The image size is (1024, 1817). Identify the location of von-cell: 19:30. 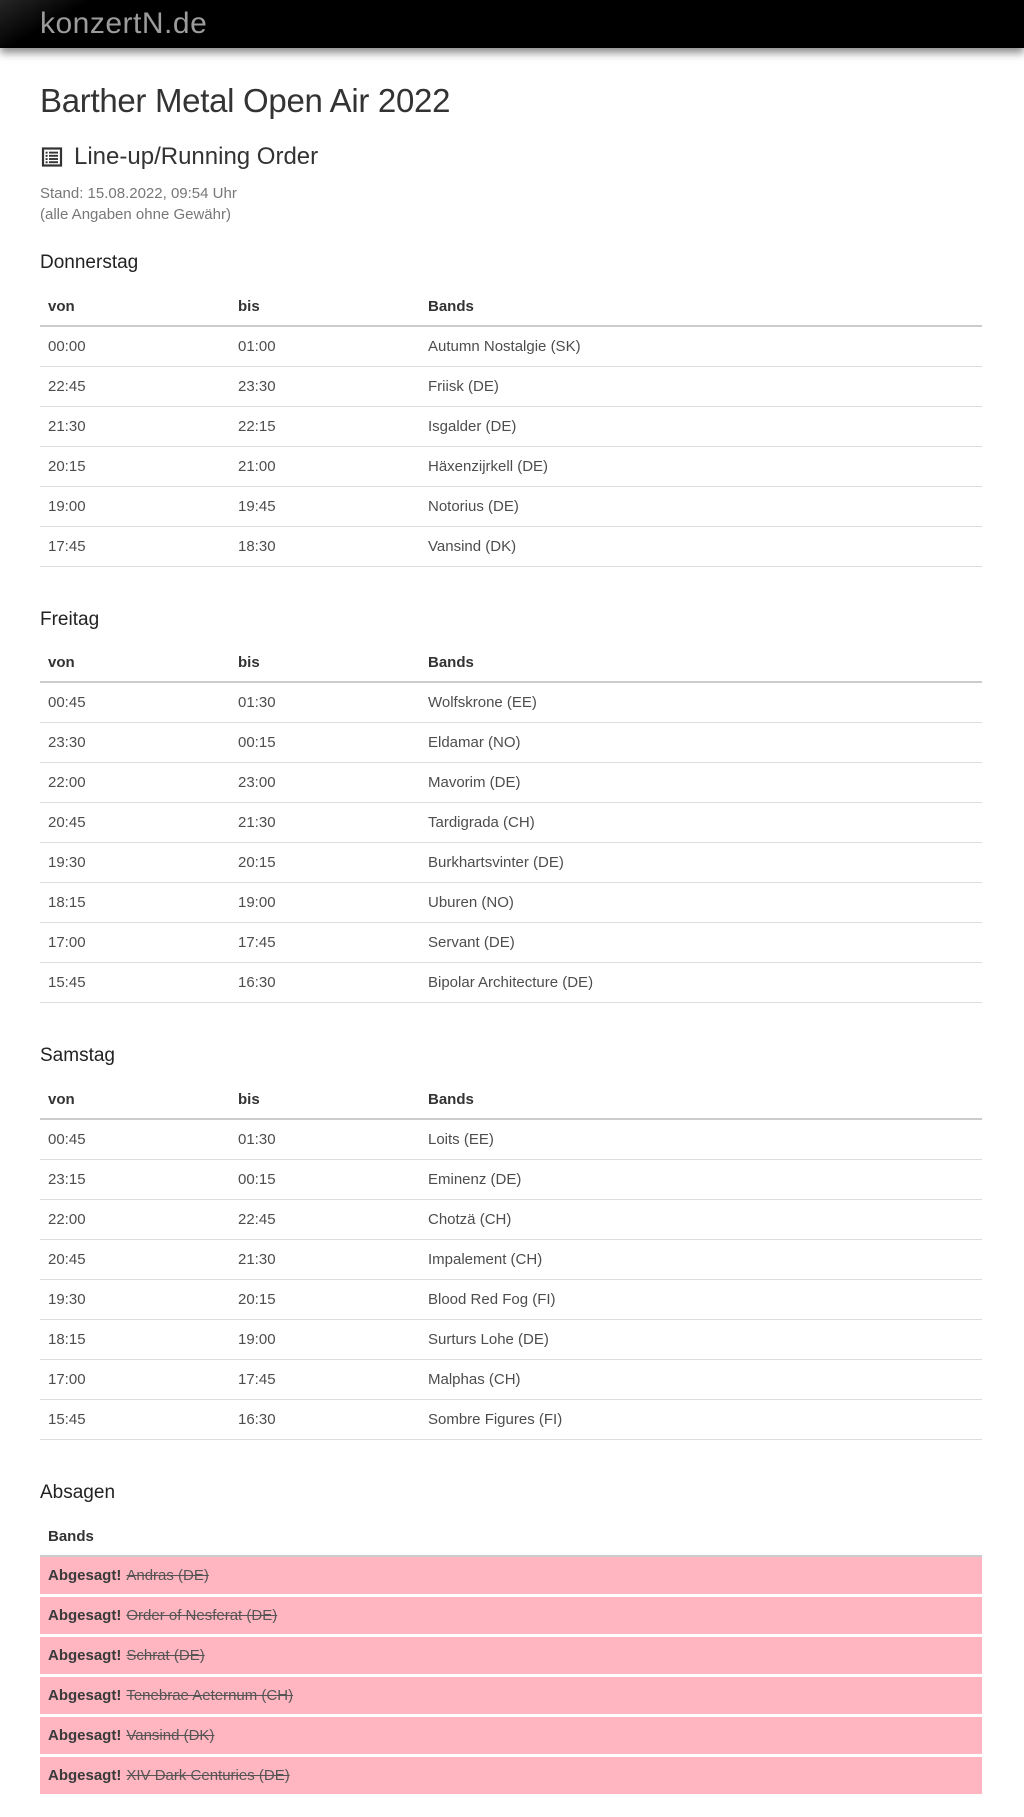
(135, 1300).